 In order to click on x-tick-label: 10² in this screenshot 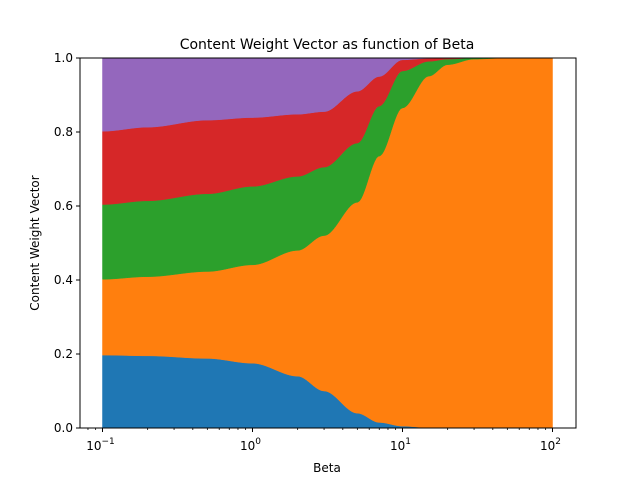, I will do `click(550, 445)`.